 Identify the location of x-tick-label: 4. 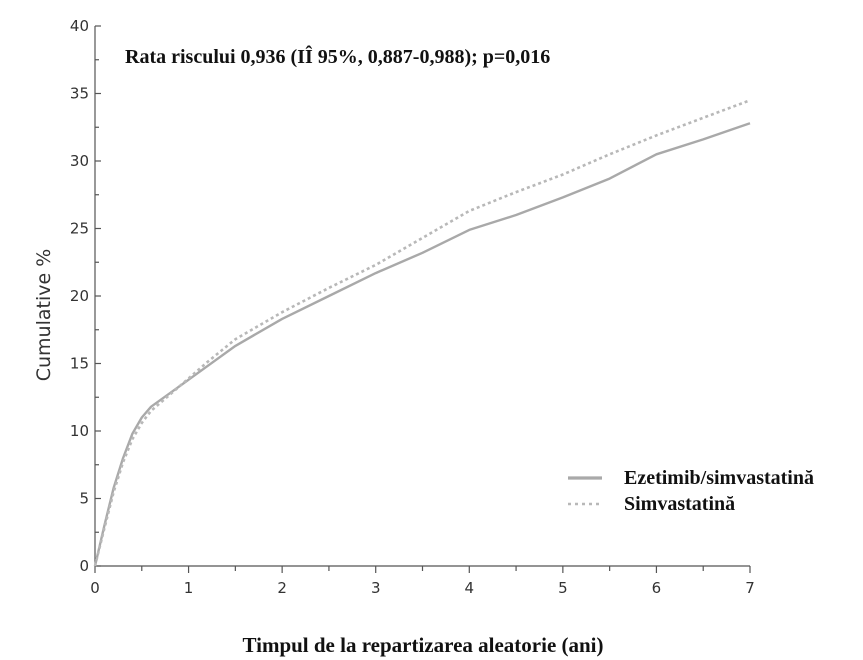
(470, 588).